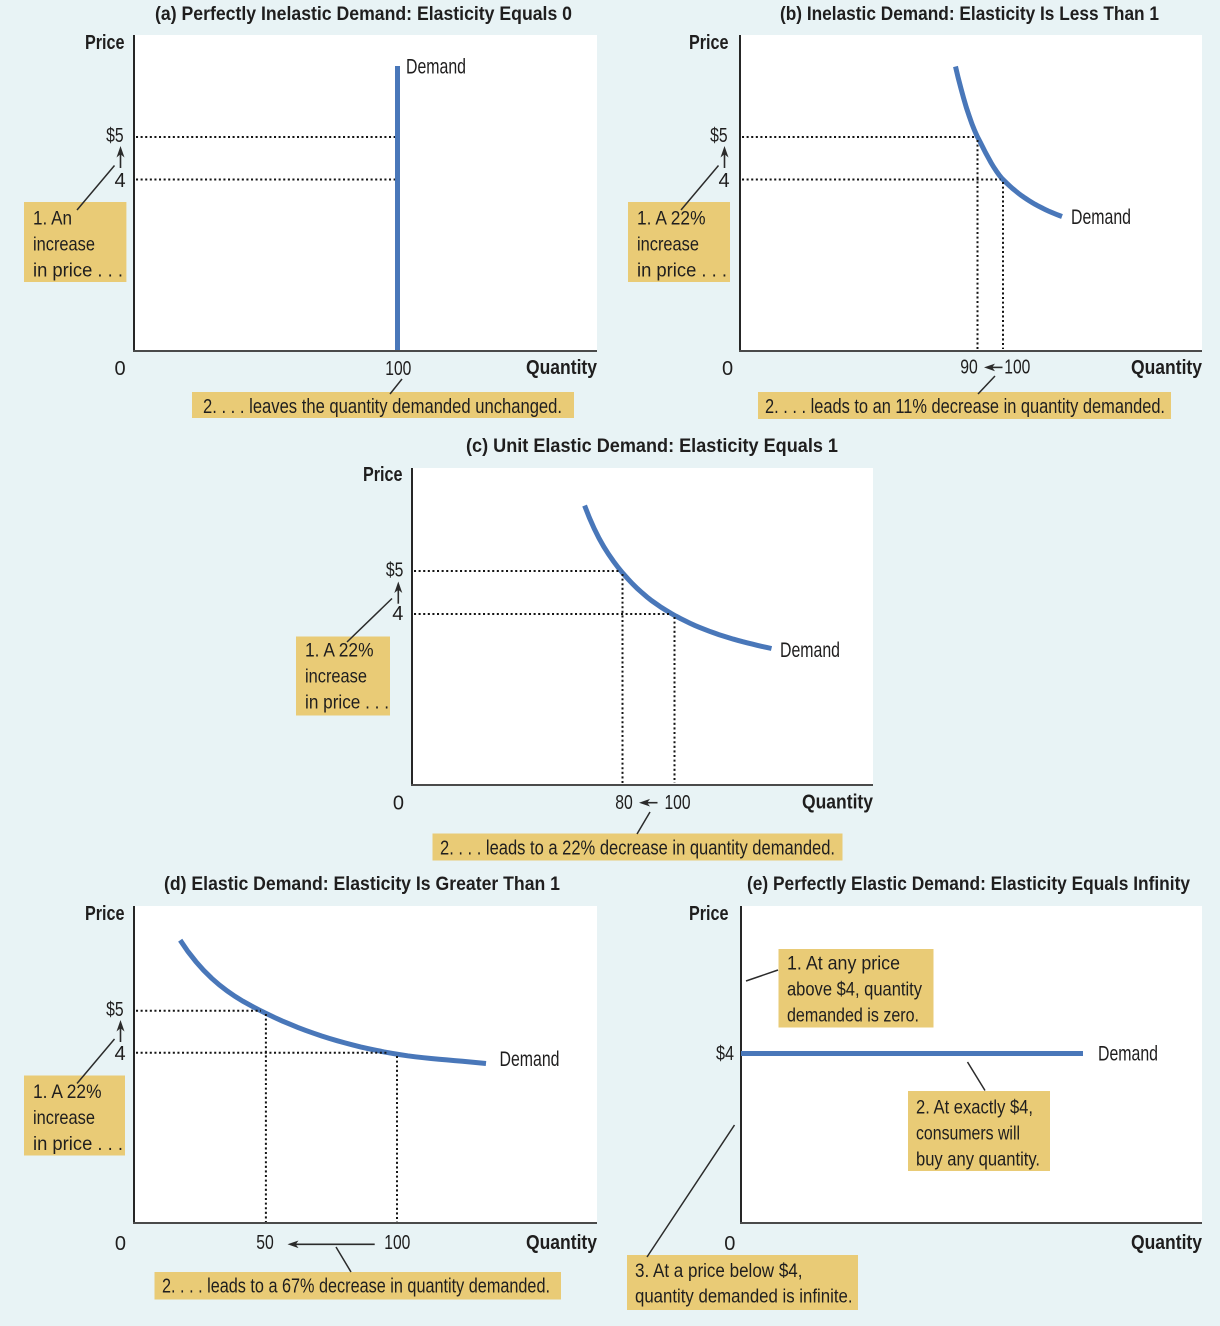 This screenshot has height=1326, width=1220. I want to click on svg-text: demanded is zero., so click(853, 1016).